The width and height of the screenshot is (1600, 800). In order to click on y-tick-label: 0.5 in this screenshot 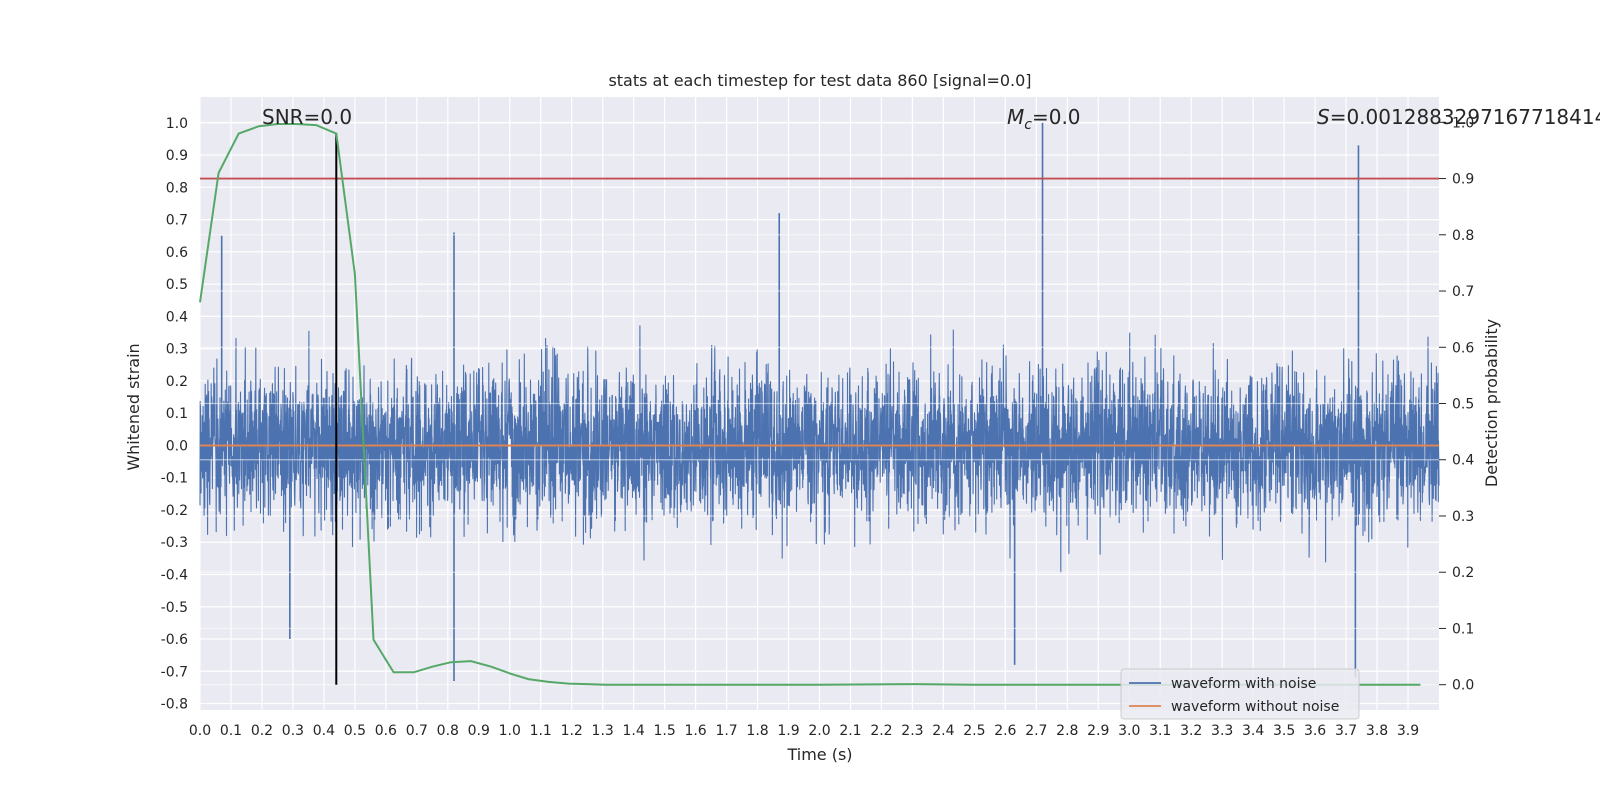, I will do `click(177, 285)`.